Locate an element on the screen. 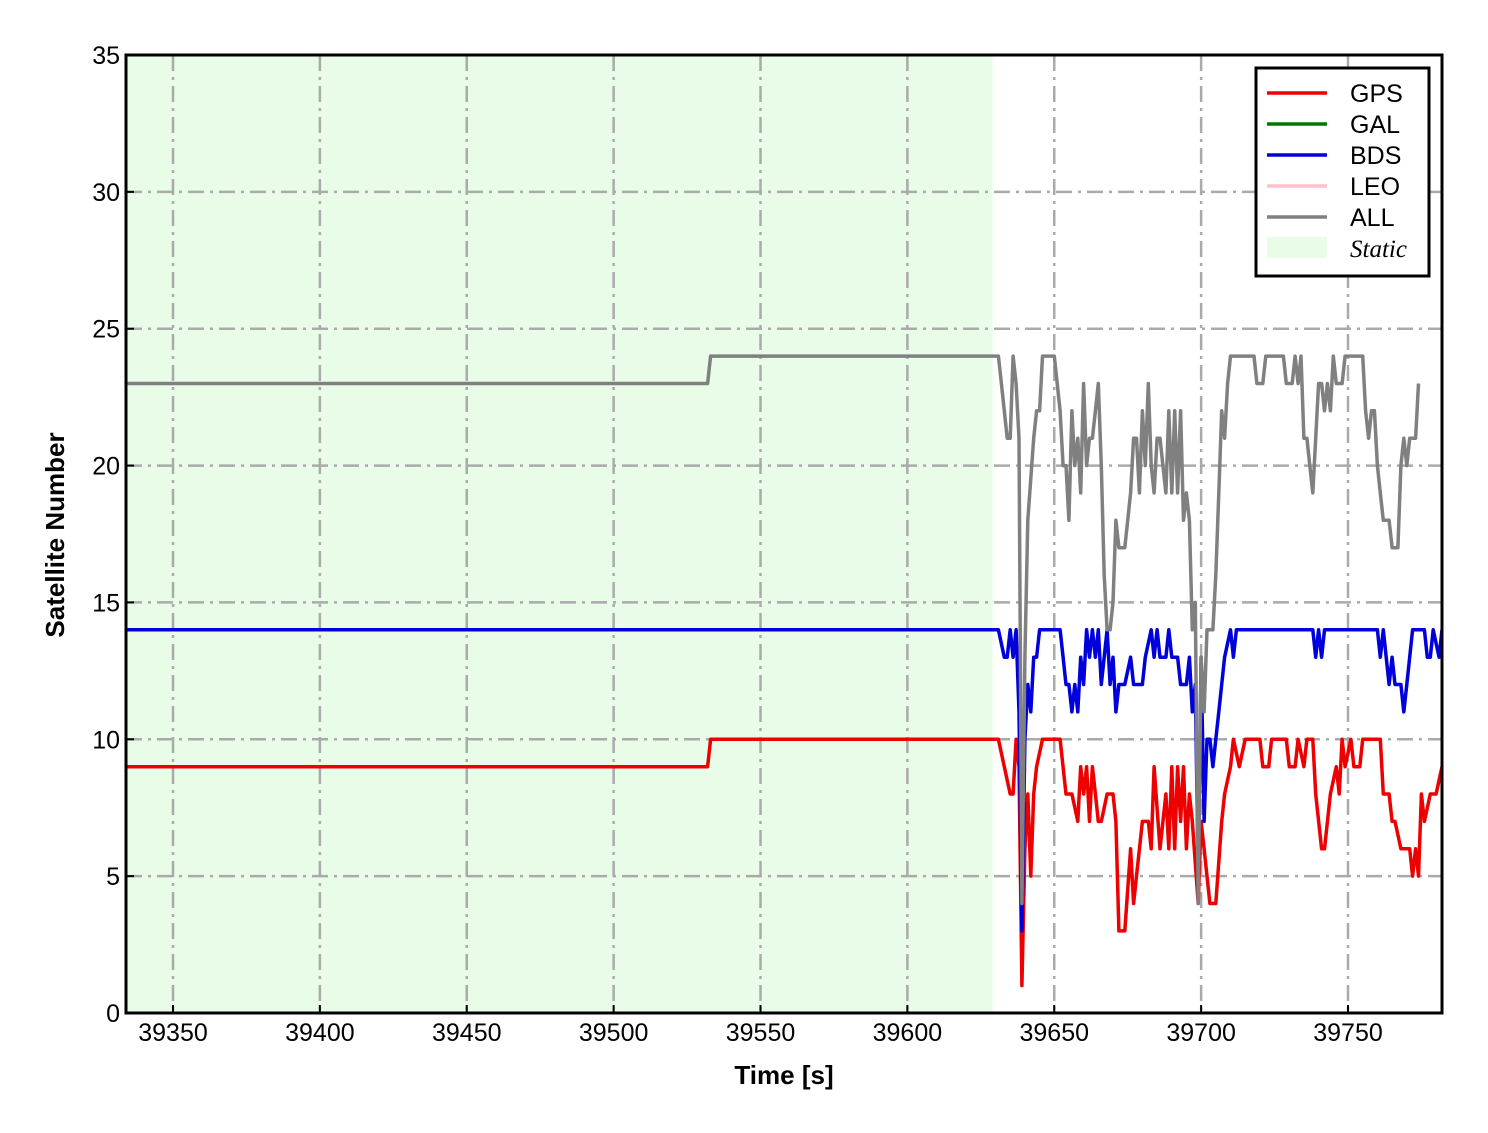  legend: GPS GAL BDS LEO ALL Static is located at coordinates (1342, 172).